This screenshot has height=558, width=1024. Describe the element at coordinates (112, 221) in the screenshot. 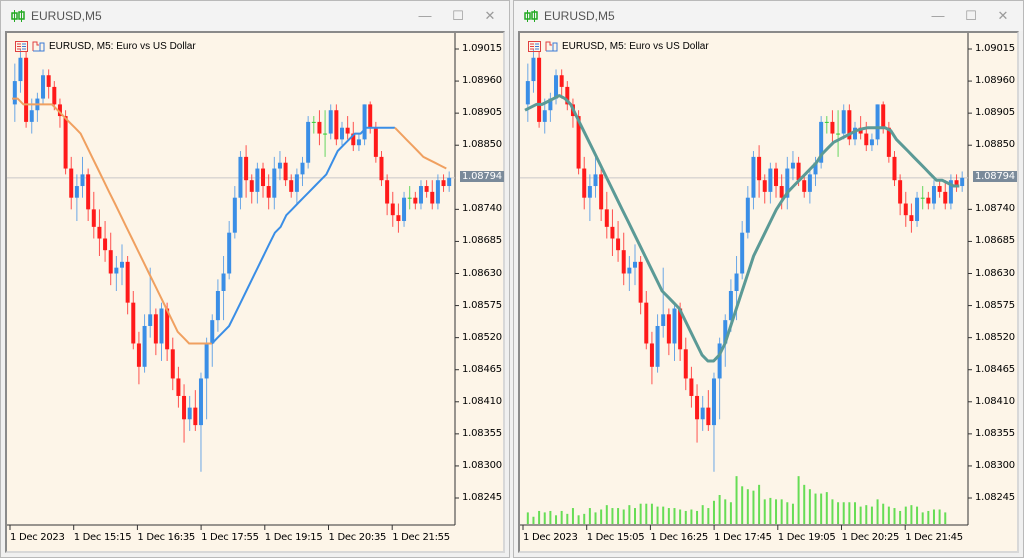

I see `indicator-line-down` at that location.